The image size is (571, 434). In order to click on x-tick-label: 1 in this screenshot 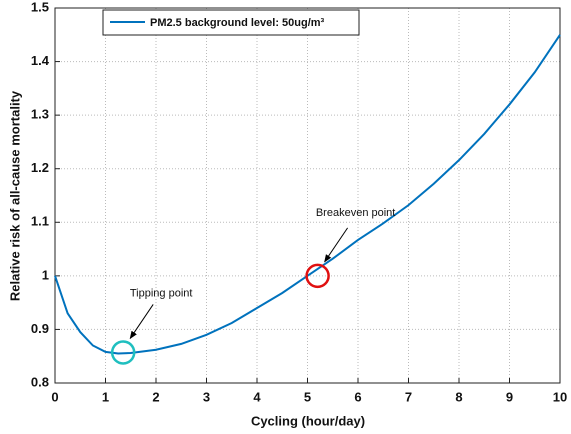, I will do `click(105, 396)`.